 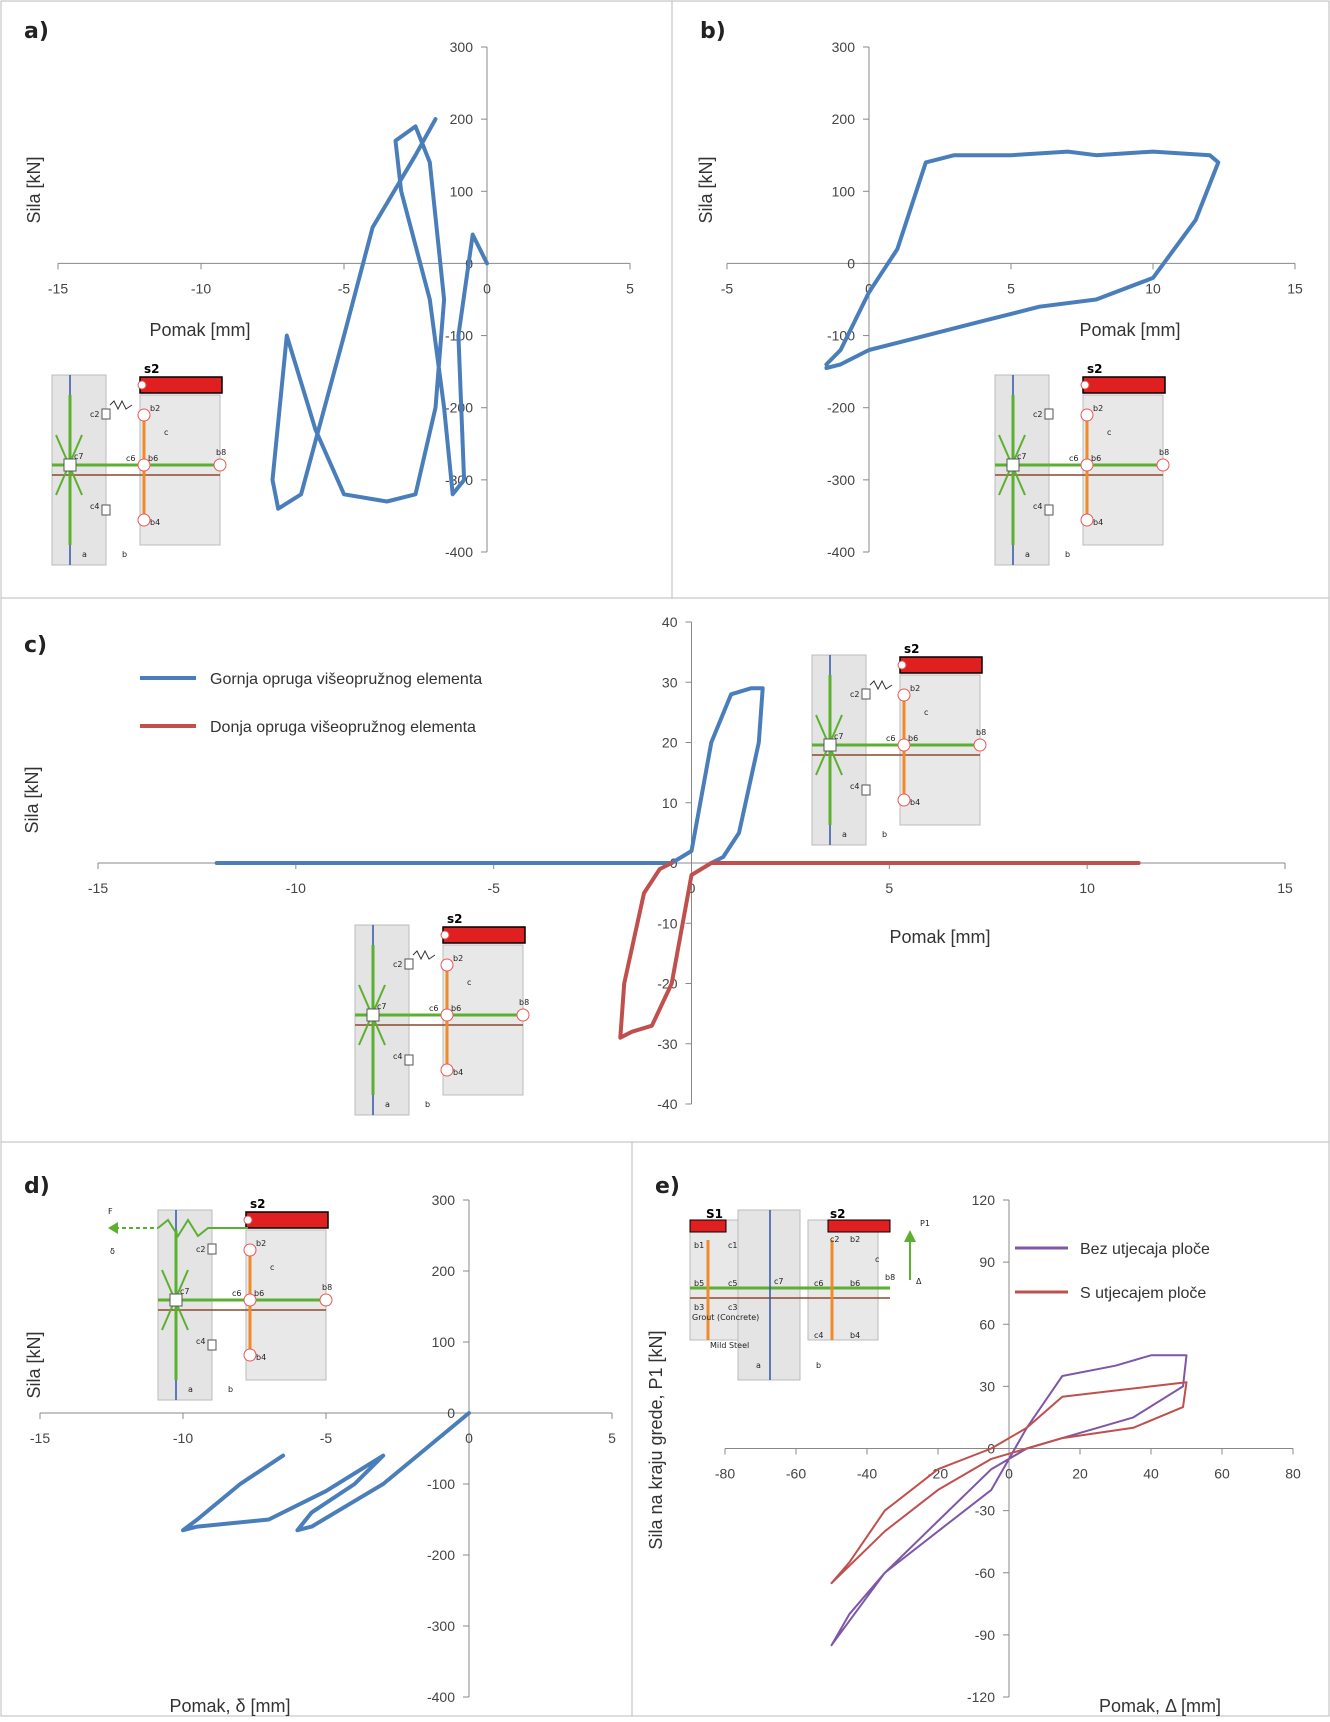 I want to click on panel-c-ylabel: Sila [kN], so click(x=32, y=799).